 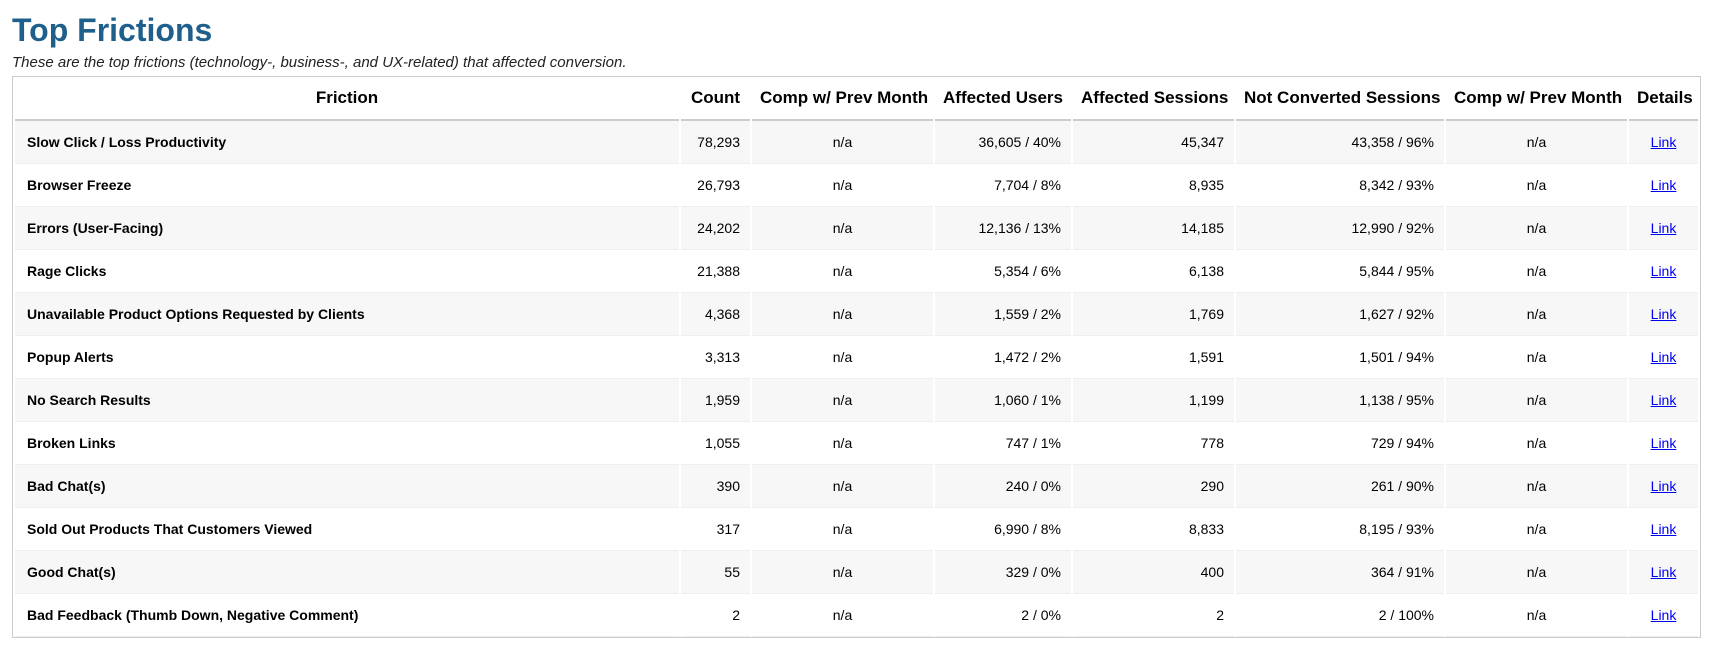 What do you see at coordinates (1003, 271) in the screenshot?
I see `table-cell: 5,354 / 6%` at bounding box center [1003, 271].